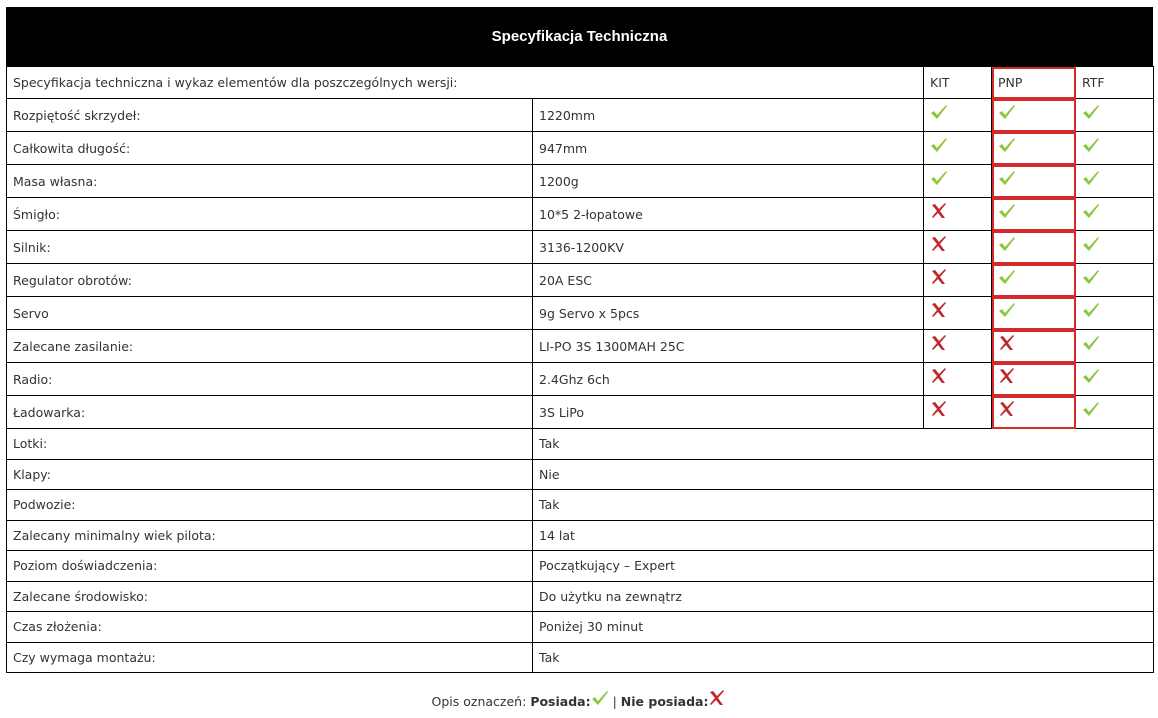 Image resolution: width=1158 pixels, height=718 pixels. Describe the element at coordinates (269, 214) in the screenshot. I see `row-label: Śmigło:` at that location.